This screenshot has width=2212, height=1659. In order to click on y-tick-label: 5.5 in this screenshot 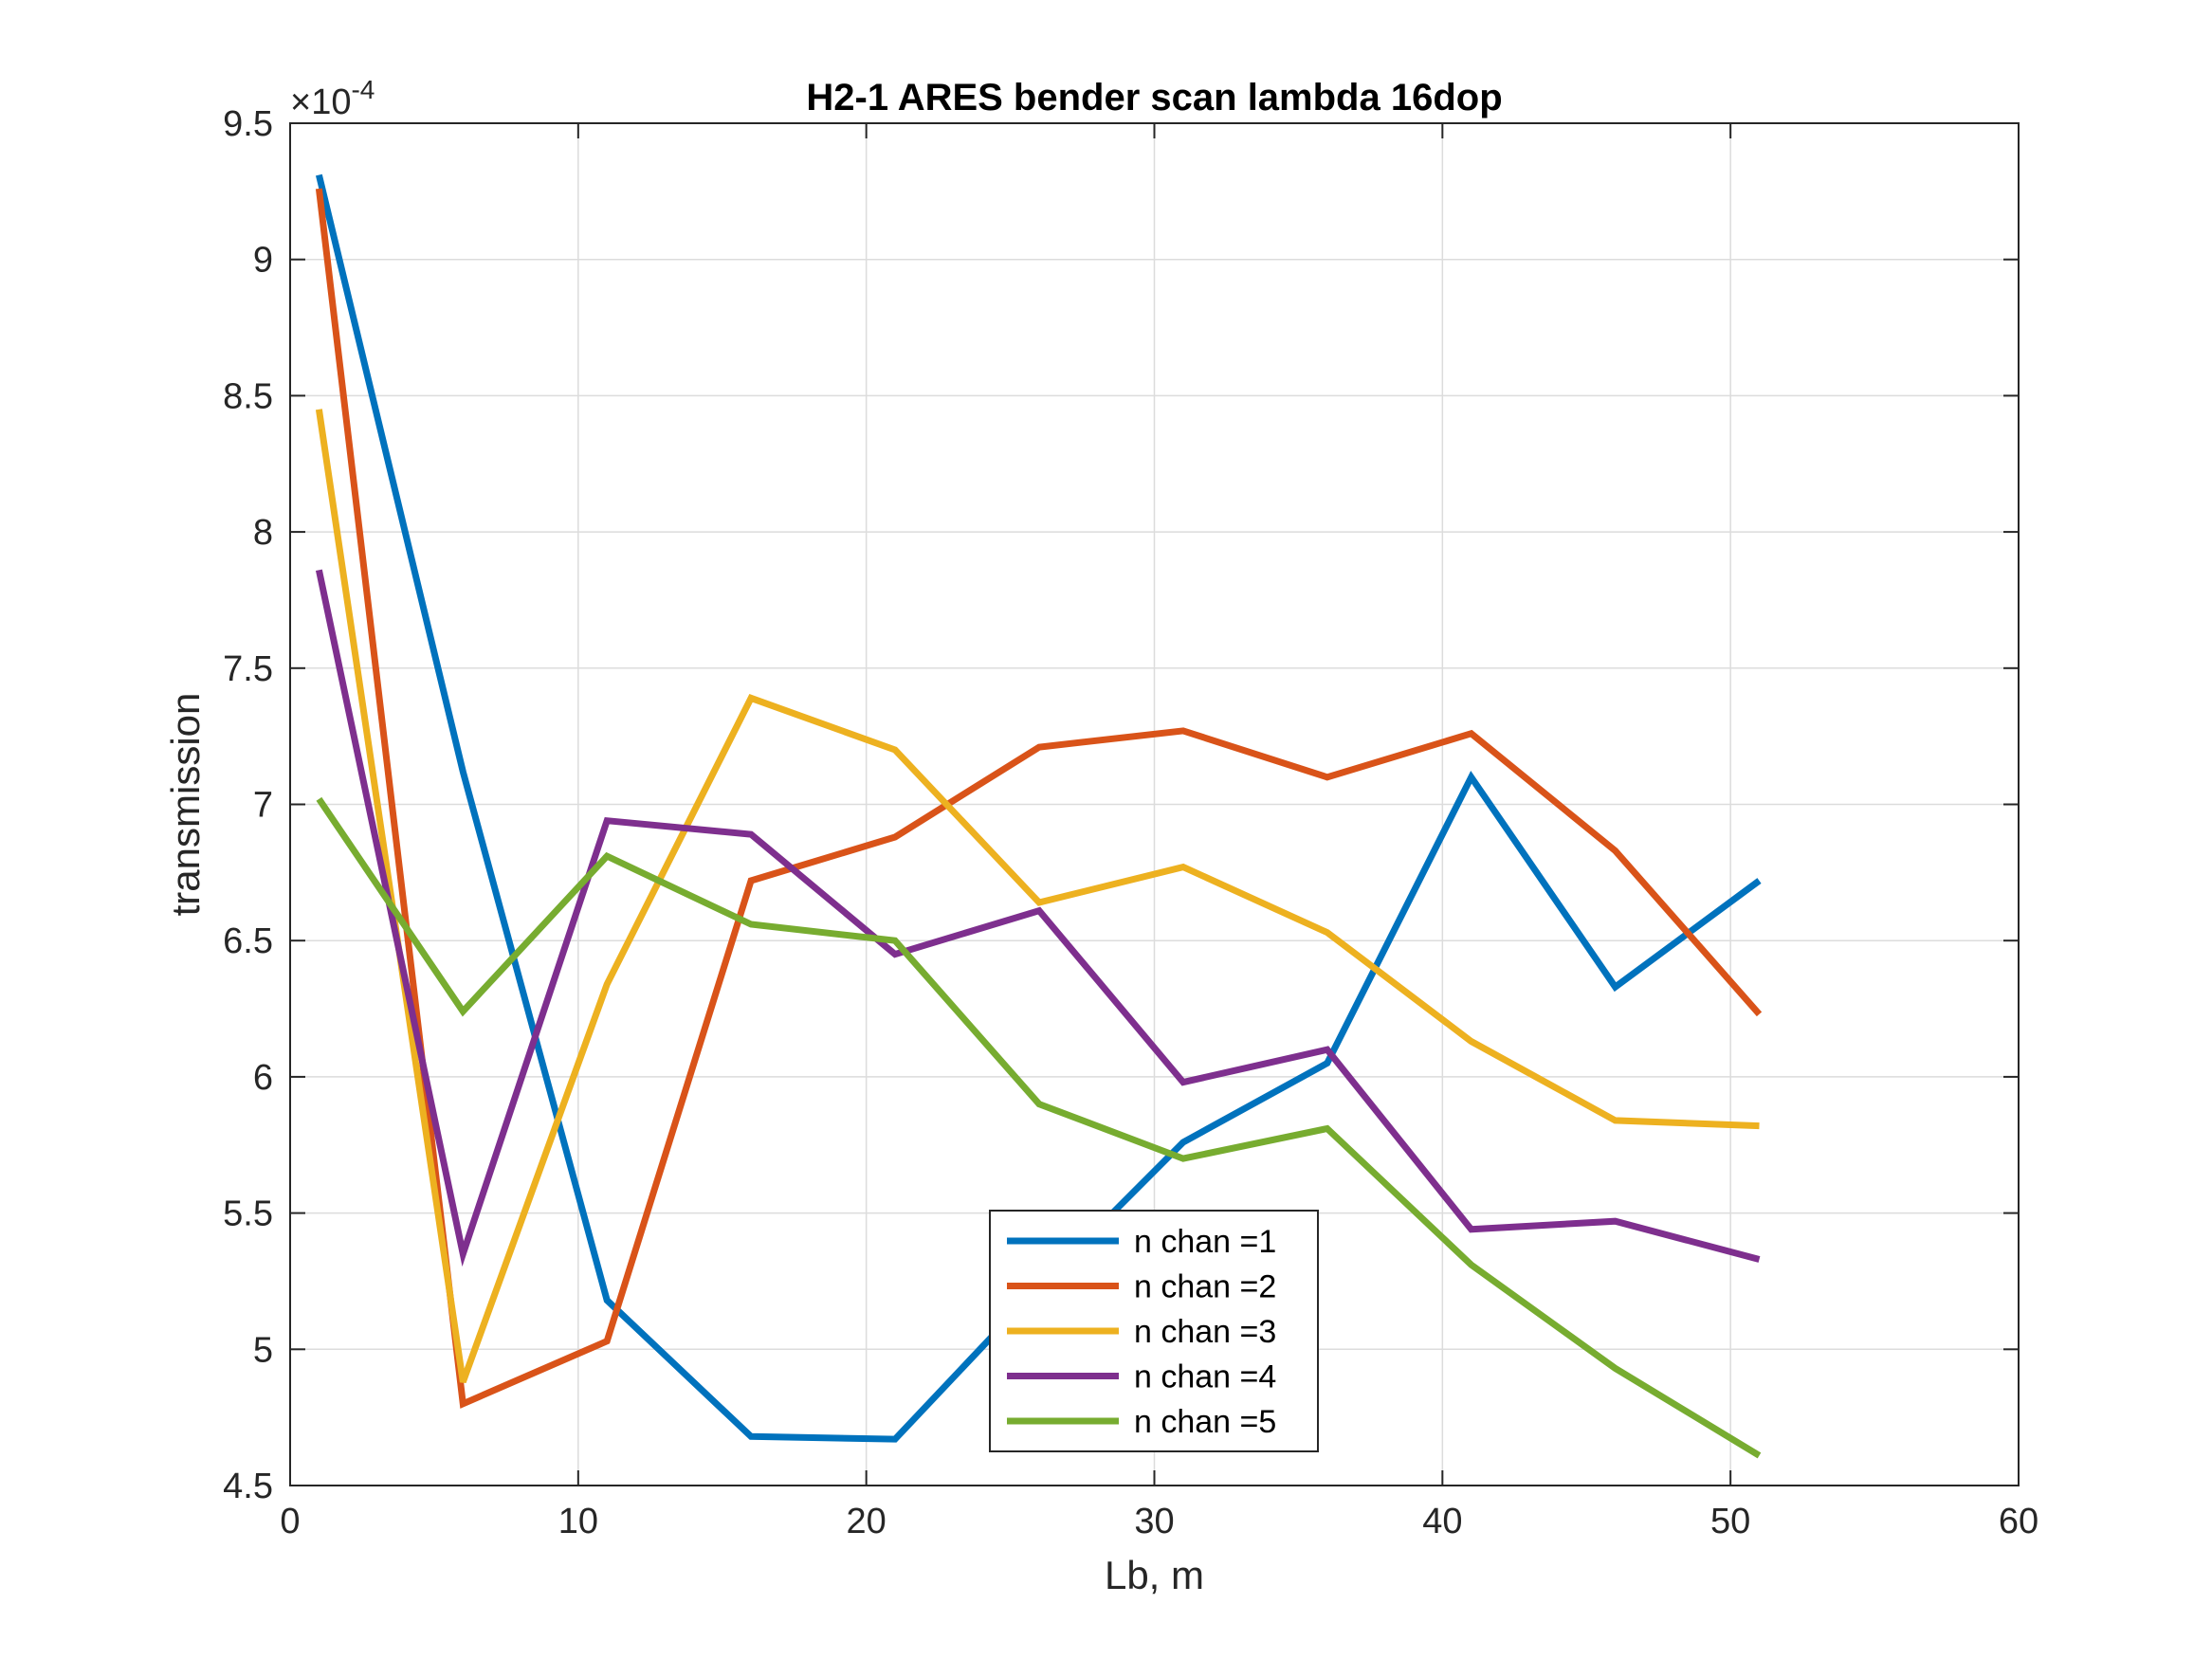, I will do `click(248, 1214)`.